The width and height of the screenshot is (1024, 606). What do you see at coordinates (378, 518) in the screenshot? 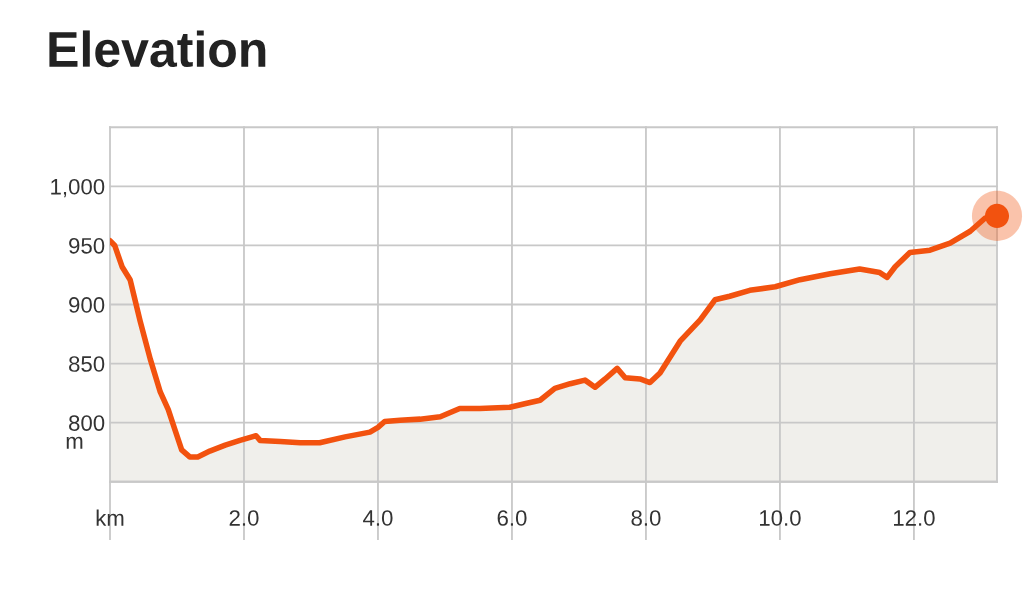
I see `x-tick-label: 4.0` at bounding box center [378, 518].